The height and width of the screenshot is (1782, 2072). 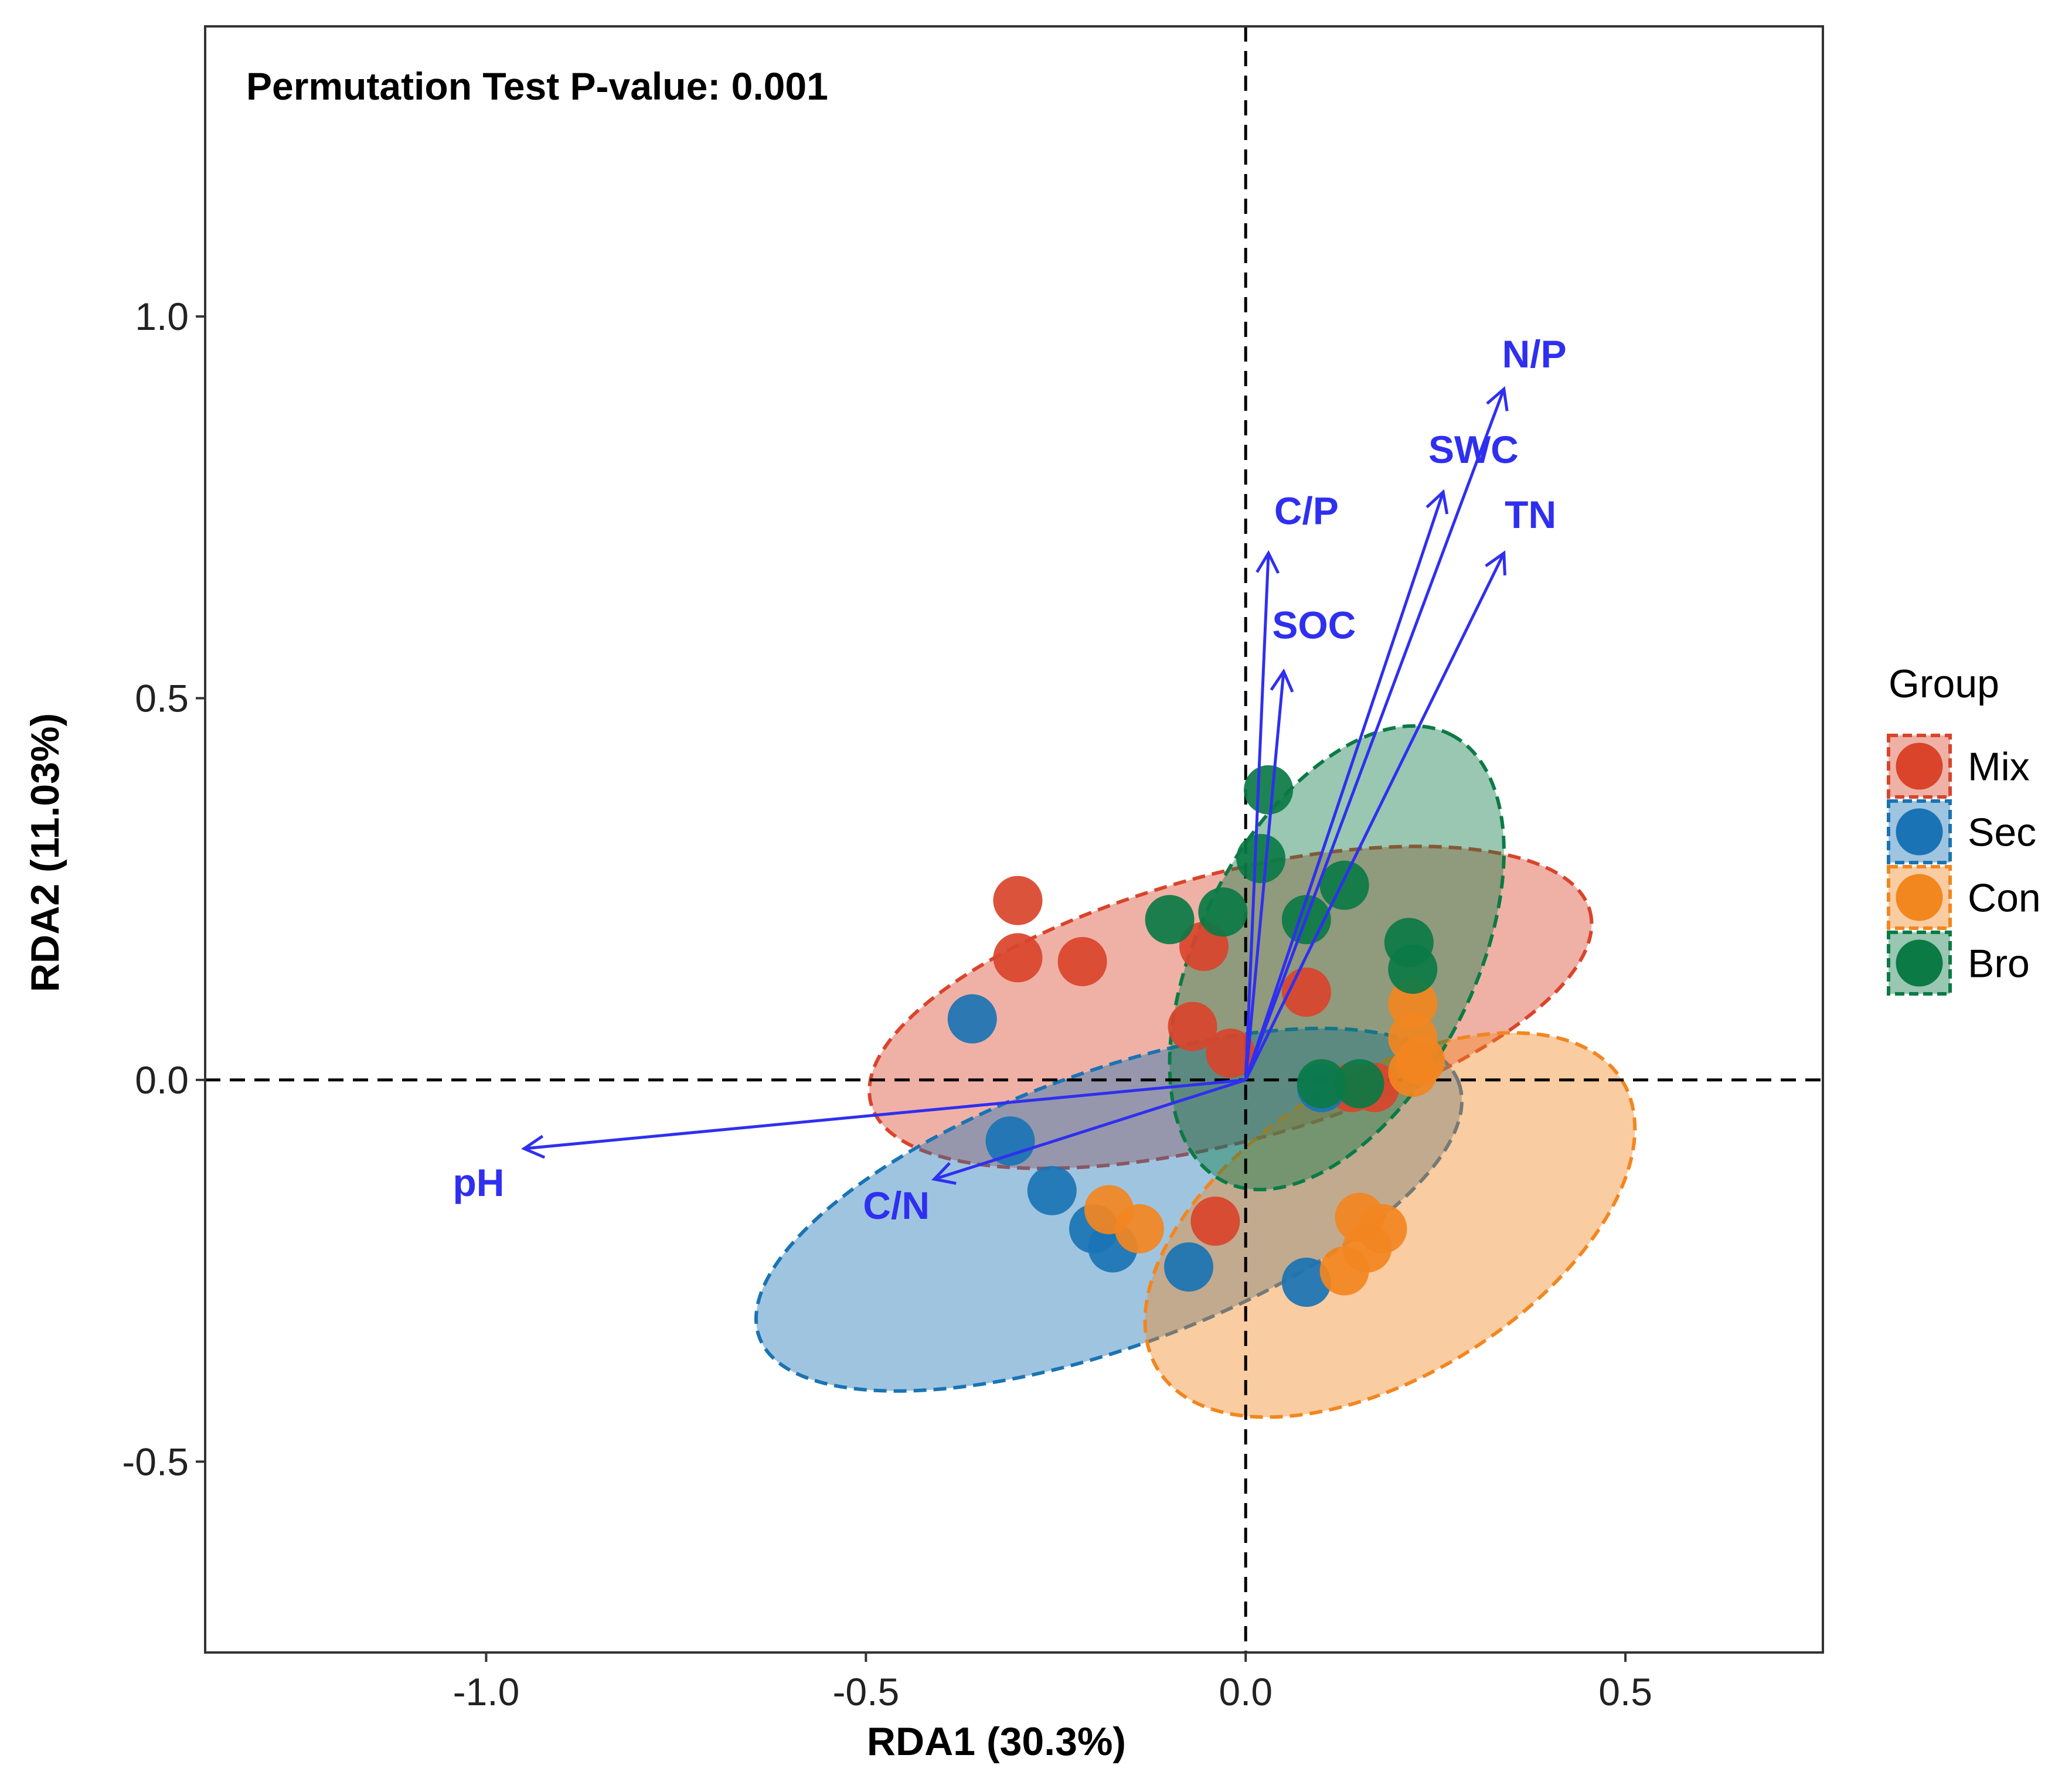 I want to click on vector-c-n-label: C/N, so click(x=896, y=1205).